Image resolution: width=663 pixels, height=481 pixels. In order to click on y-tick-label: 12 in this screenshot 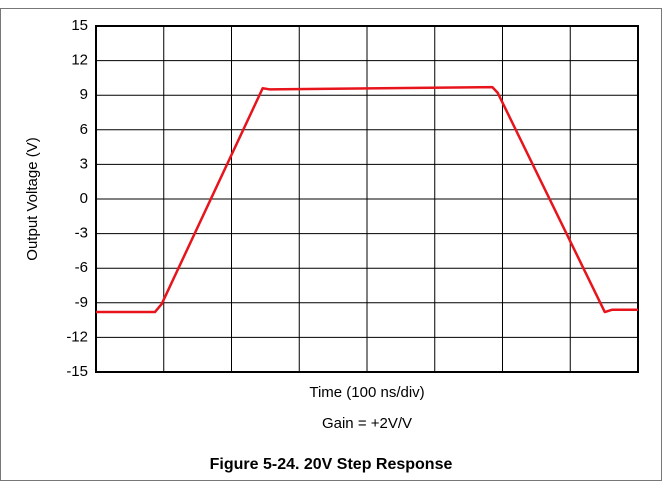, I will do `click(79, 60)`.